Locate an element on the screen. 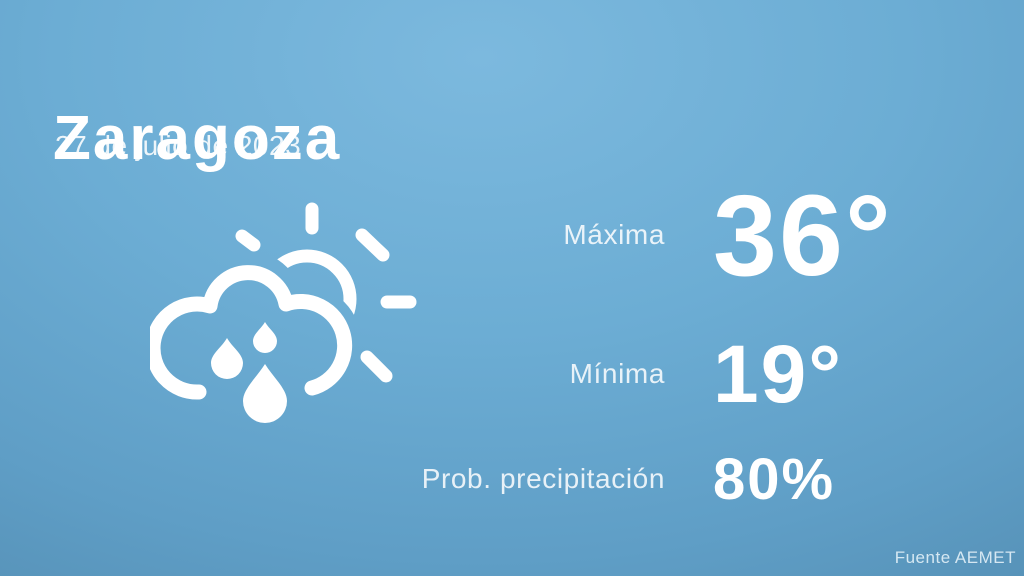 The width and height of the screenshot is (1024, 576). forecast-date: 27 de julio de 2023 is located at coordinates (178, 145).